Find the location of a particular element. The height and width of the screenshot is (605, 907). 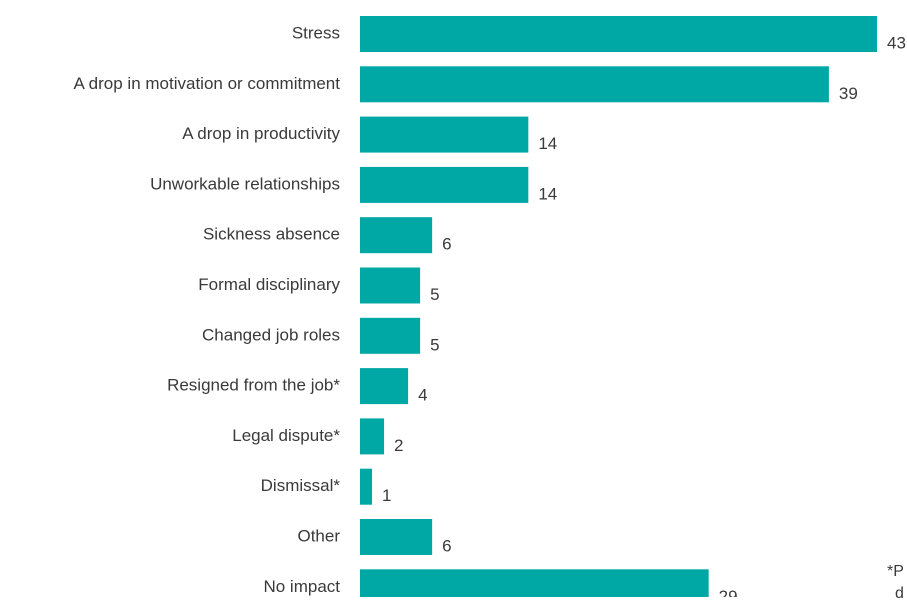

footnote: *P d is located at coordinates (895, 583).